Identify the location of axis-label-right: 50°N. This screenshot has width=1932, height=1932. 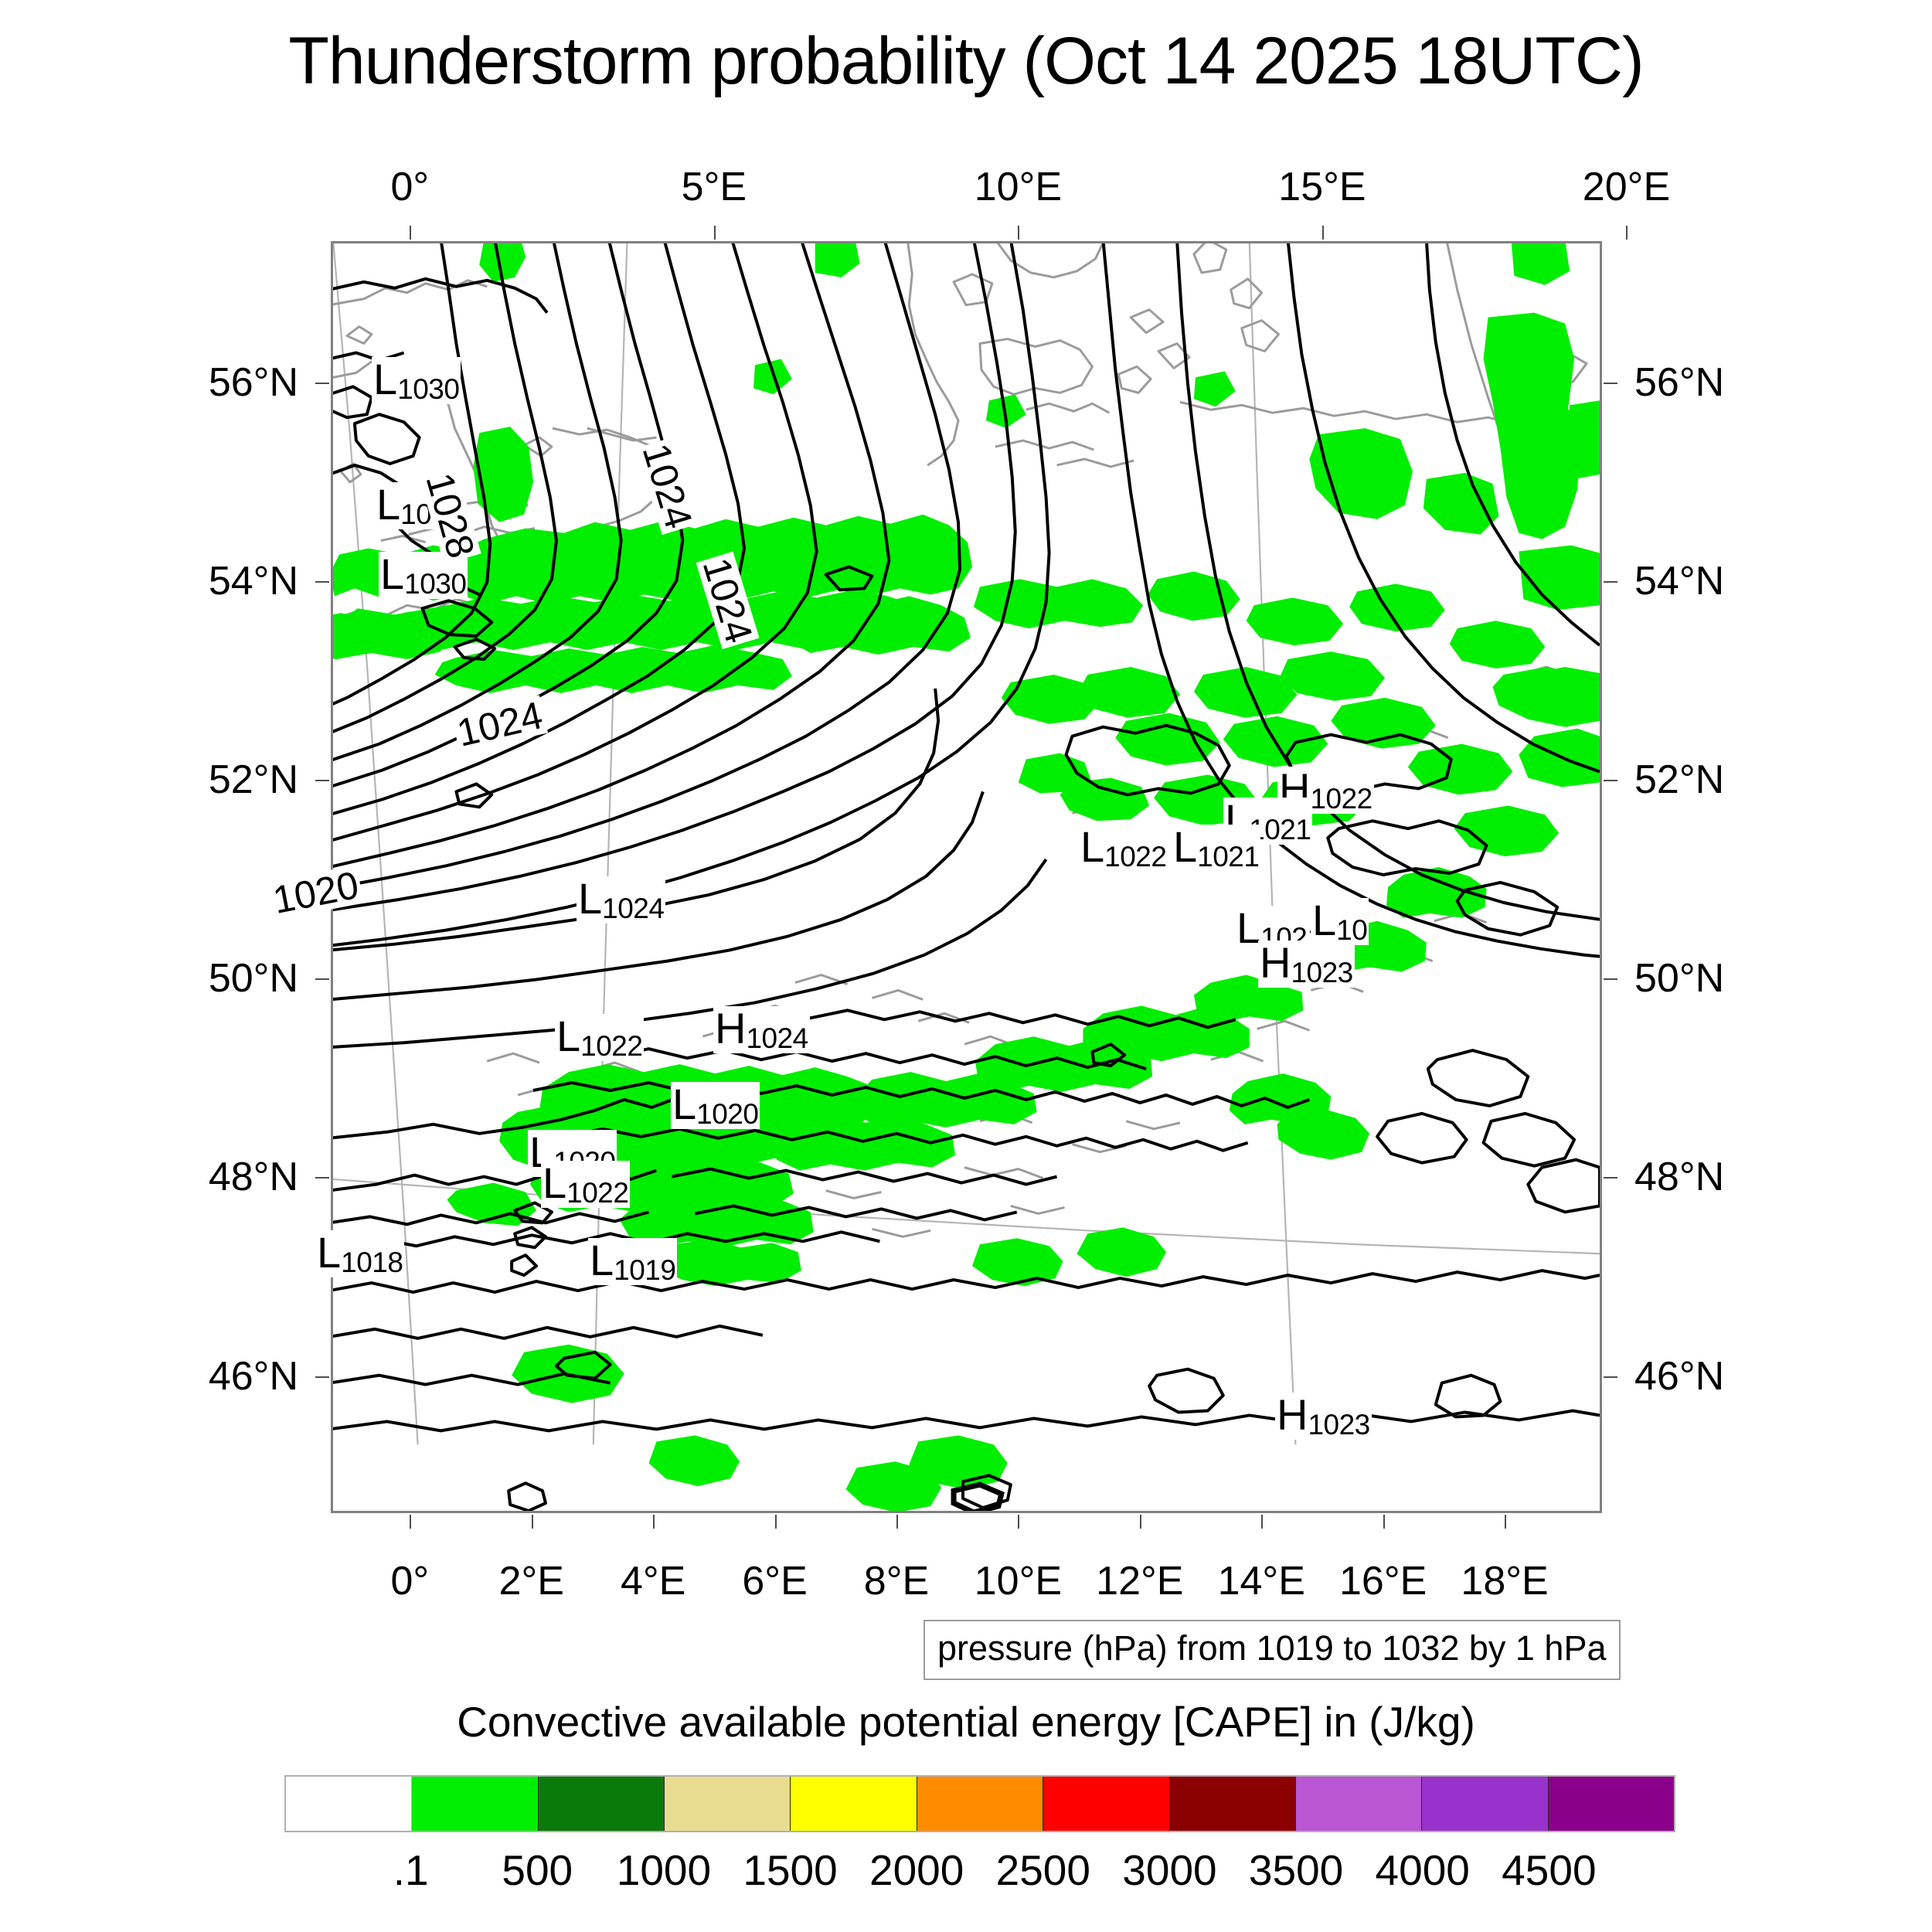
(1680, 979).